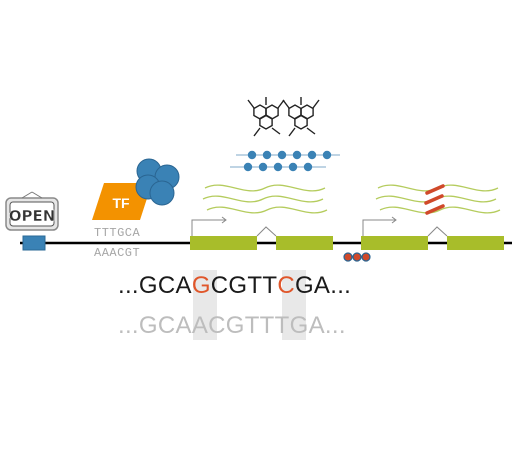 Image resolution: width=518 pixels, height=455 pixels. Describe the element at coordinates (288, 155) in the screenshot. I see `nucleosome-string-top` at that location.